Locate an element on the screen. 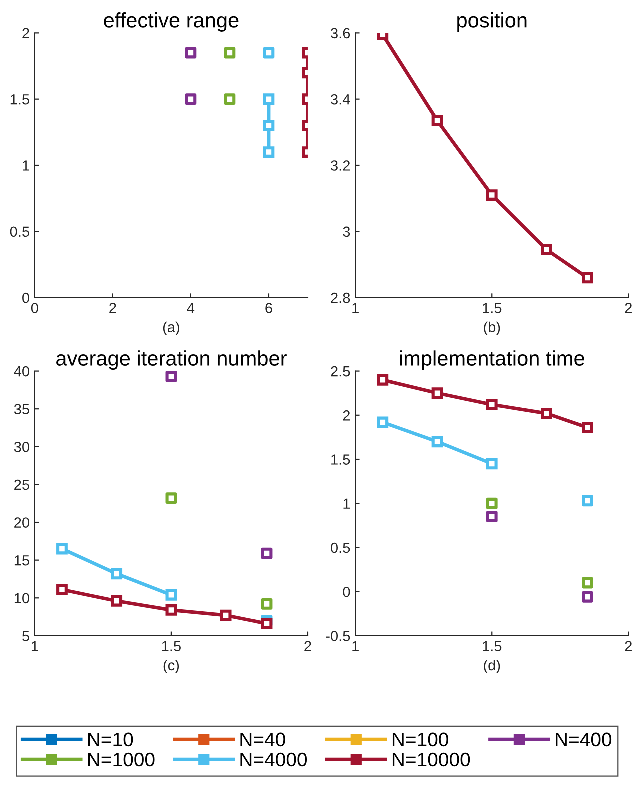 This screenshot has width=635, height=790. y-tick-label: 3.4 is located at coordinates (340, 99).